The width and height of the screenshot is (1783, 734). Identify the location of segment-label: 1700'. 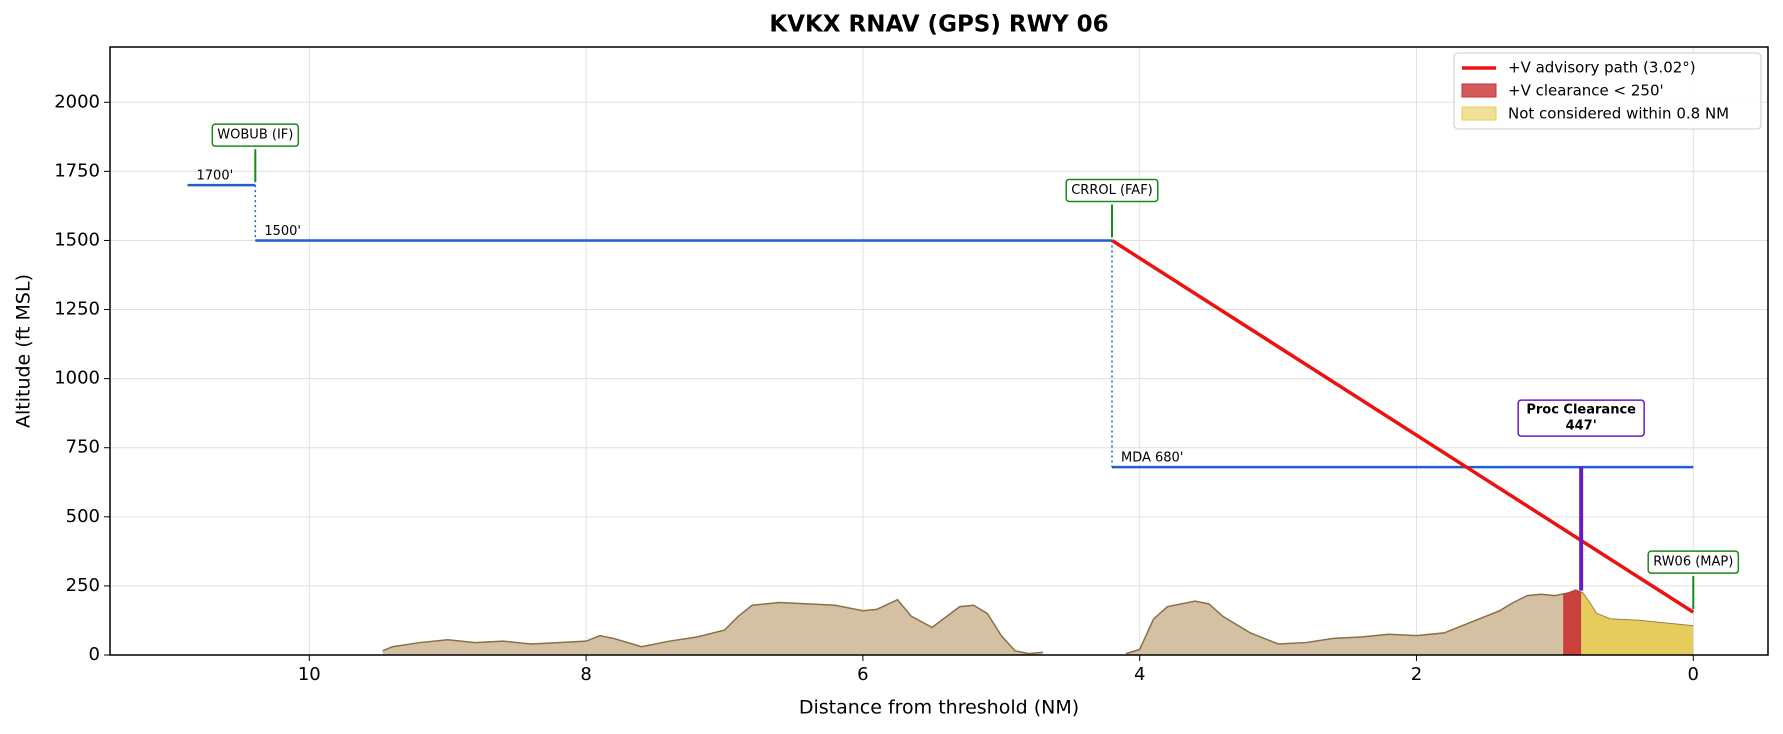
(215, 176).